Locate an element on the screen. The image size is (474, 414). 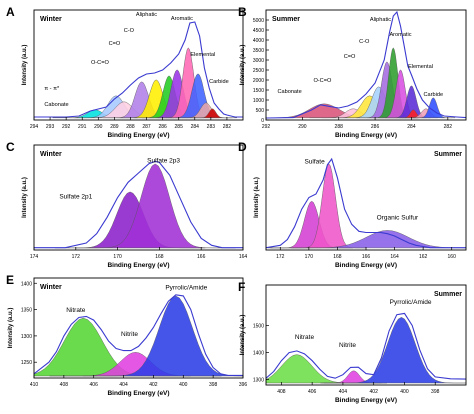
y-tick-label: 3500 is located at coordinates (258, 51).